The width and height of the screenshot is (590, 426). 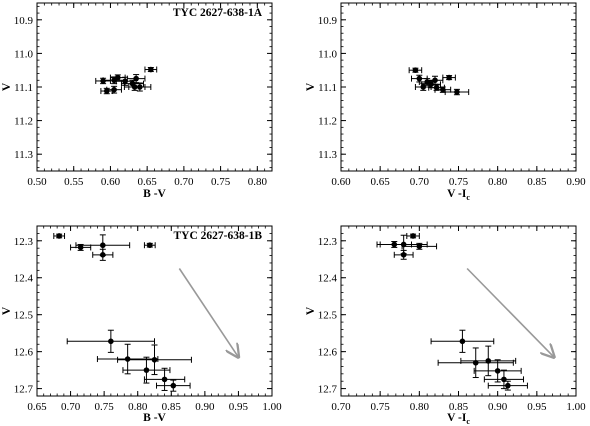 I want to click on x-tick-label: 0.95, so click(x=537, y=407).